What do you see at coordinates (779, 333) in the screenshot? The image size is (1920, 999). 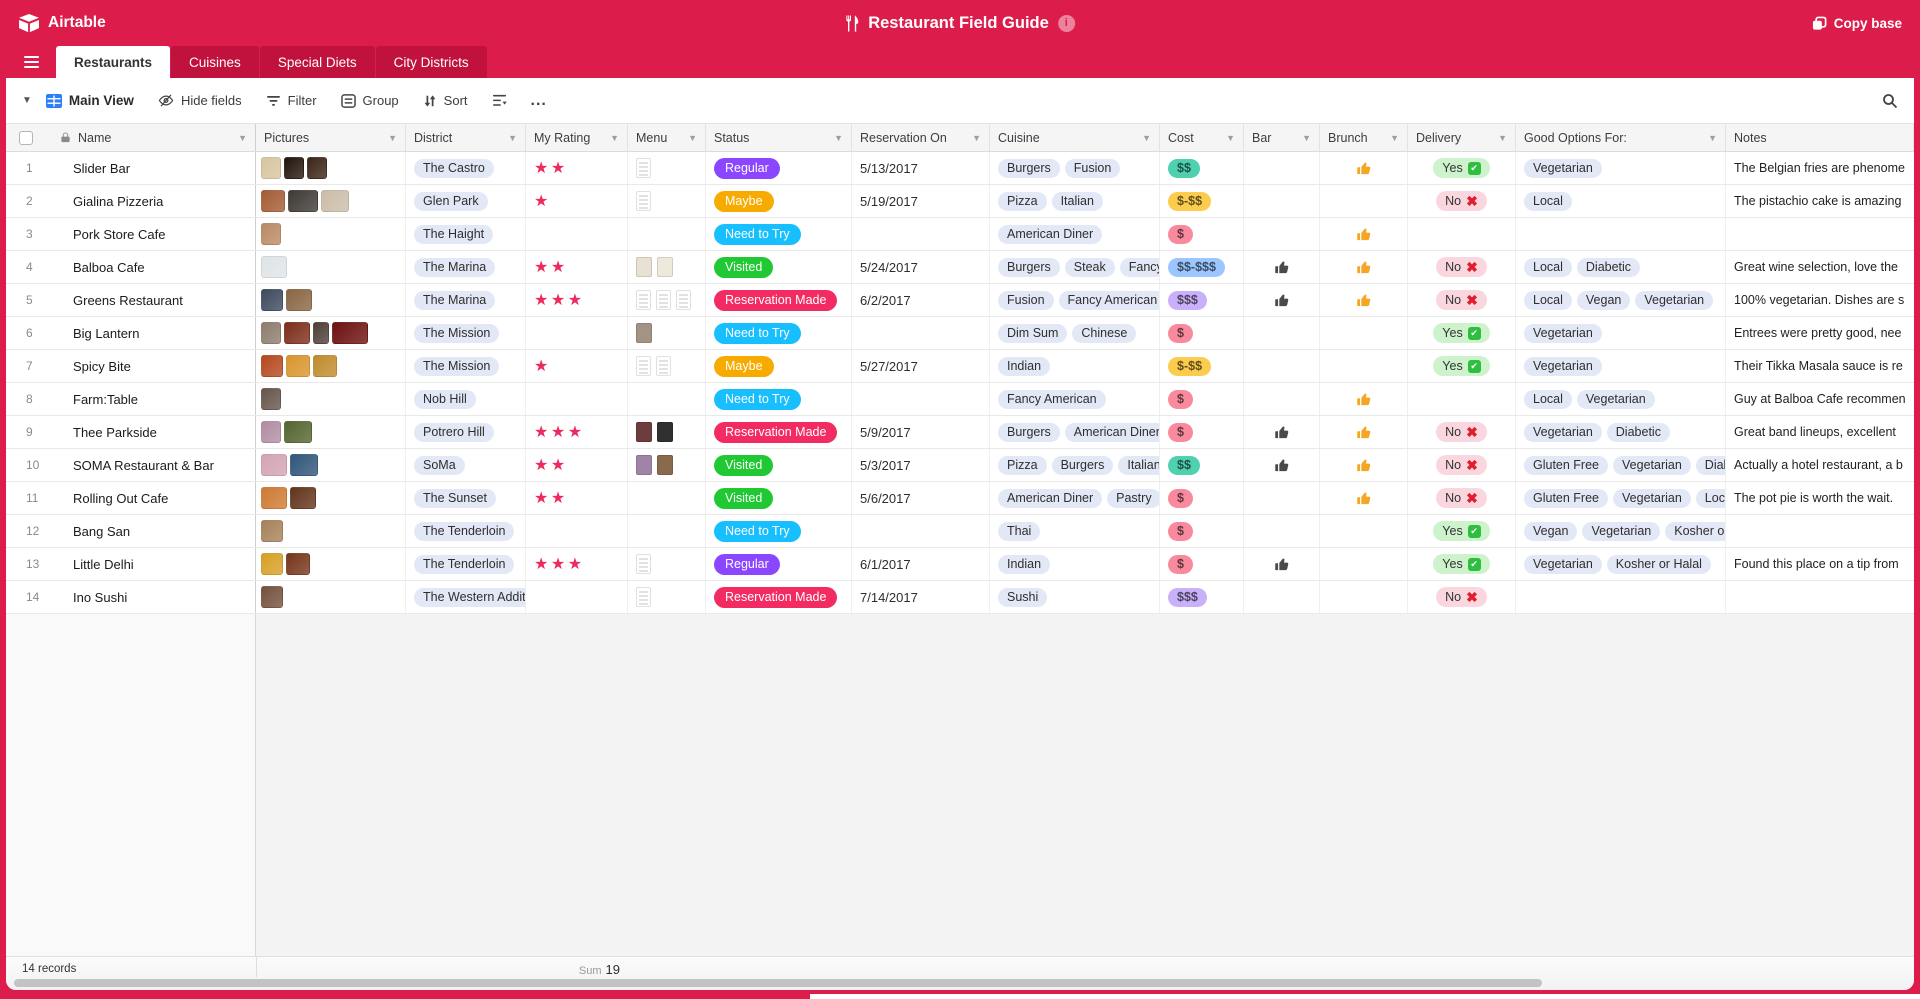 I see `cell-status: Need to Try` at bounding box center [779, 333].